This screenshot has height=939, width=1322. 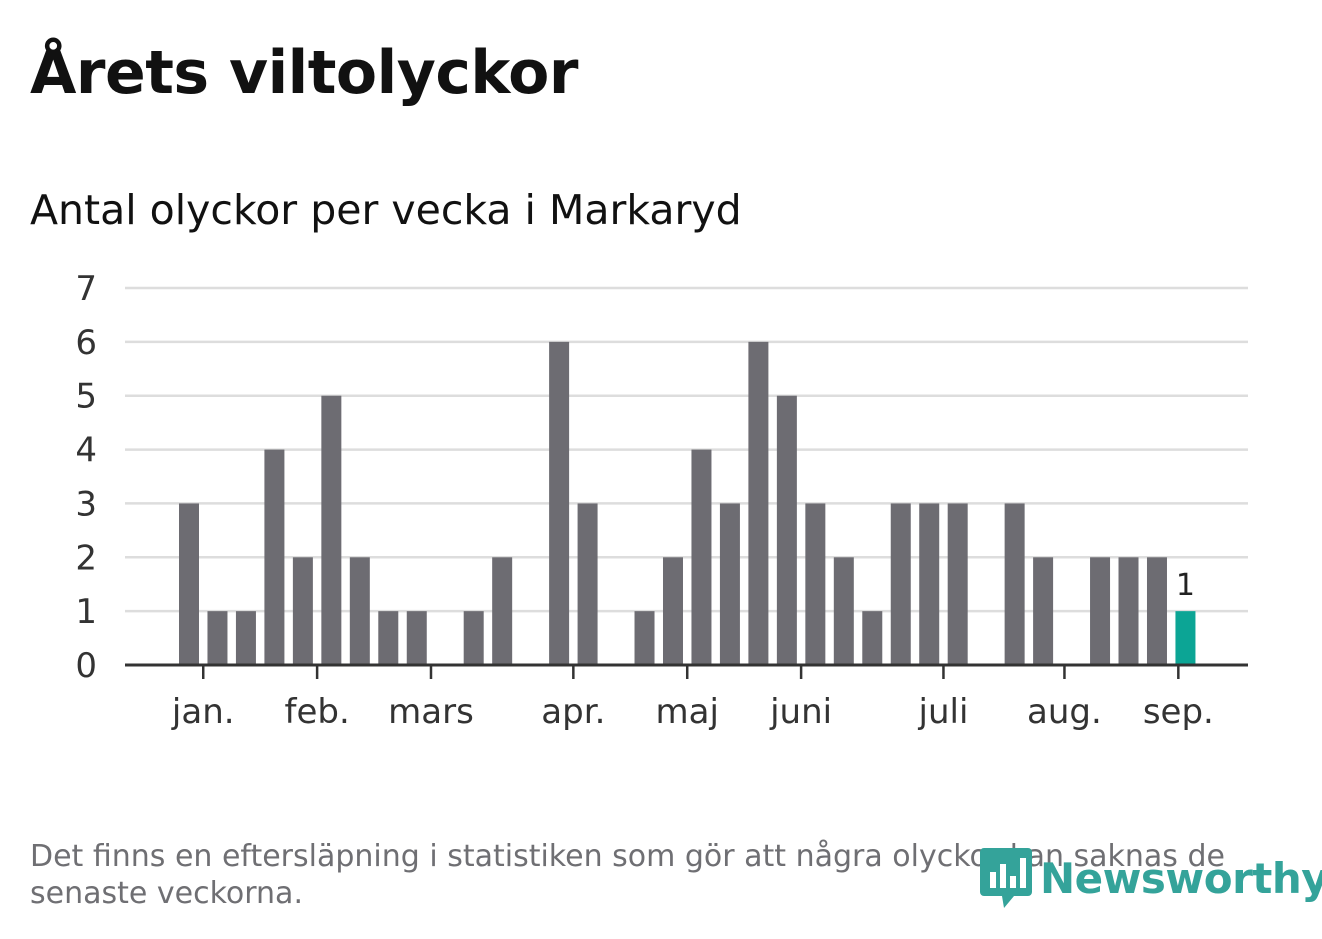 What do you see at coordinates (943, 712) in the screenshot?
I see `x-tick-label: juli` at bounding box center [943, 712].